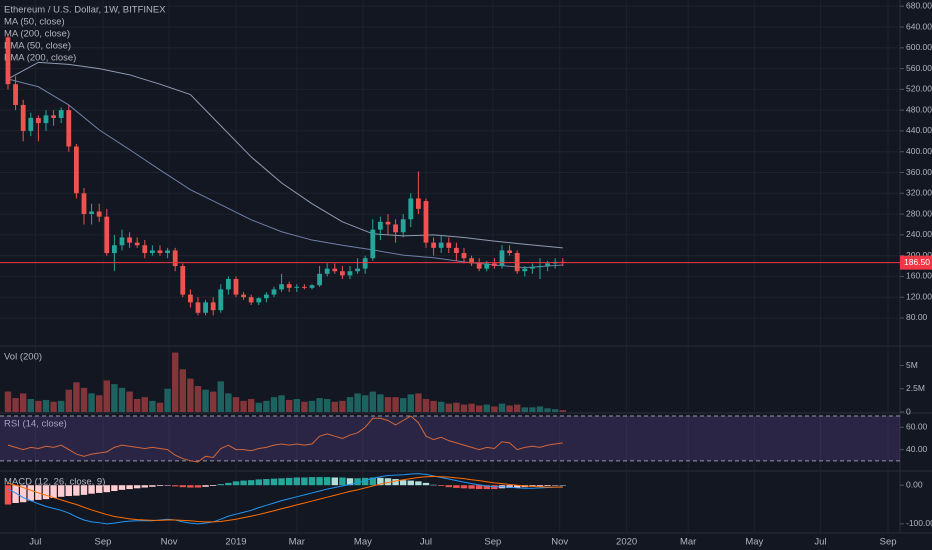 Image resolution: width=932 pixels, height=550 pixels. Describe the element at coordinates (40, 58) in the screenshot. I see `indicator-label: EMA (200, close)` at that location.